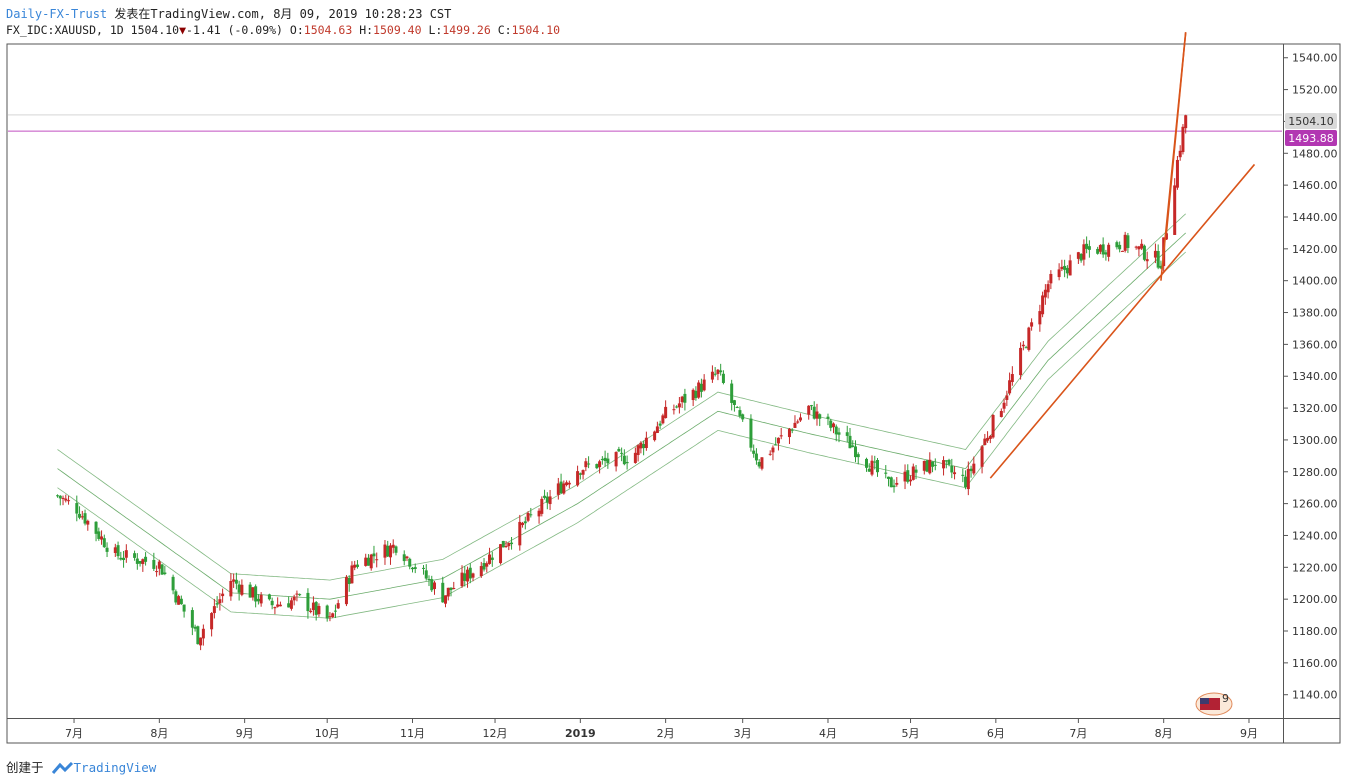 The height and width of the screenshot is (782, 1348). Describe the element at coordinates (1214, 704) in the screenshot. I see `flag-badge: 9` at that location.